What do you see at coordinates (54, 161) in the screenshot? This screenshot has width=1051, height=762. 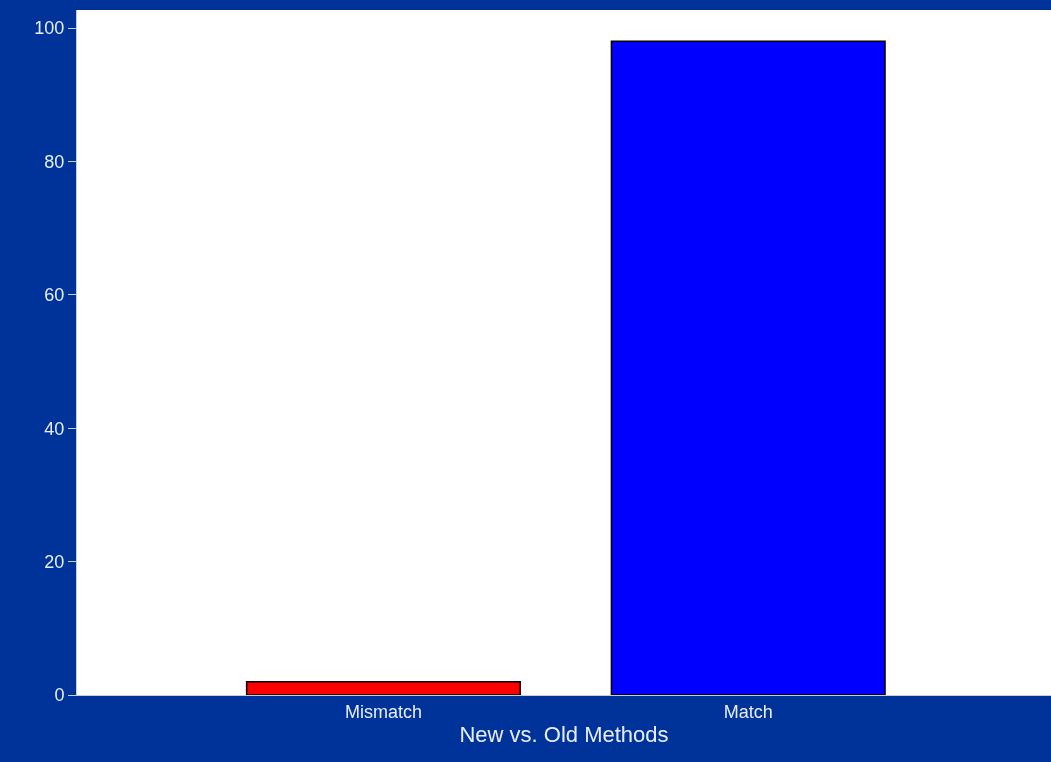 I see `y-tick-label: 80` at bounding box center [54, 161].